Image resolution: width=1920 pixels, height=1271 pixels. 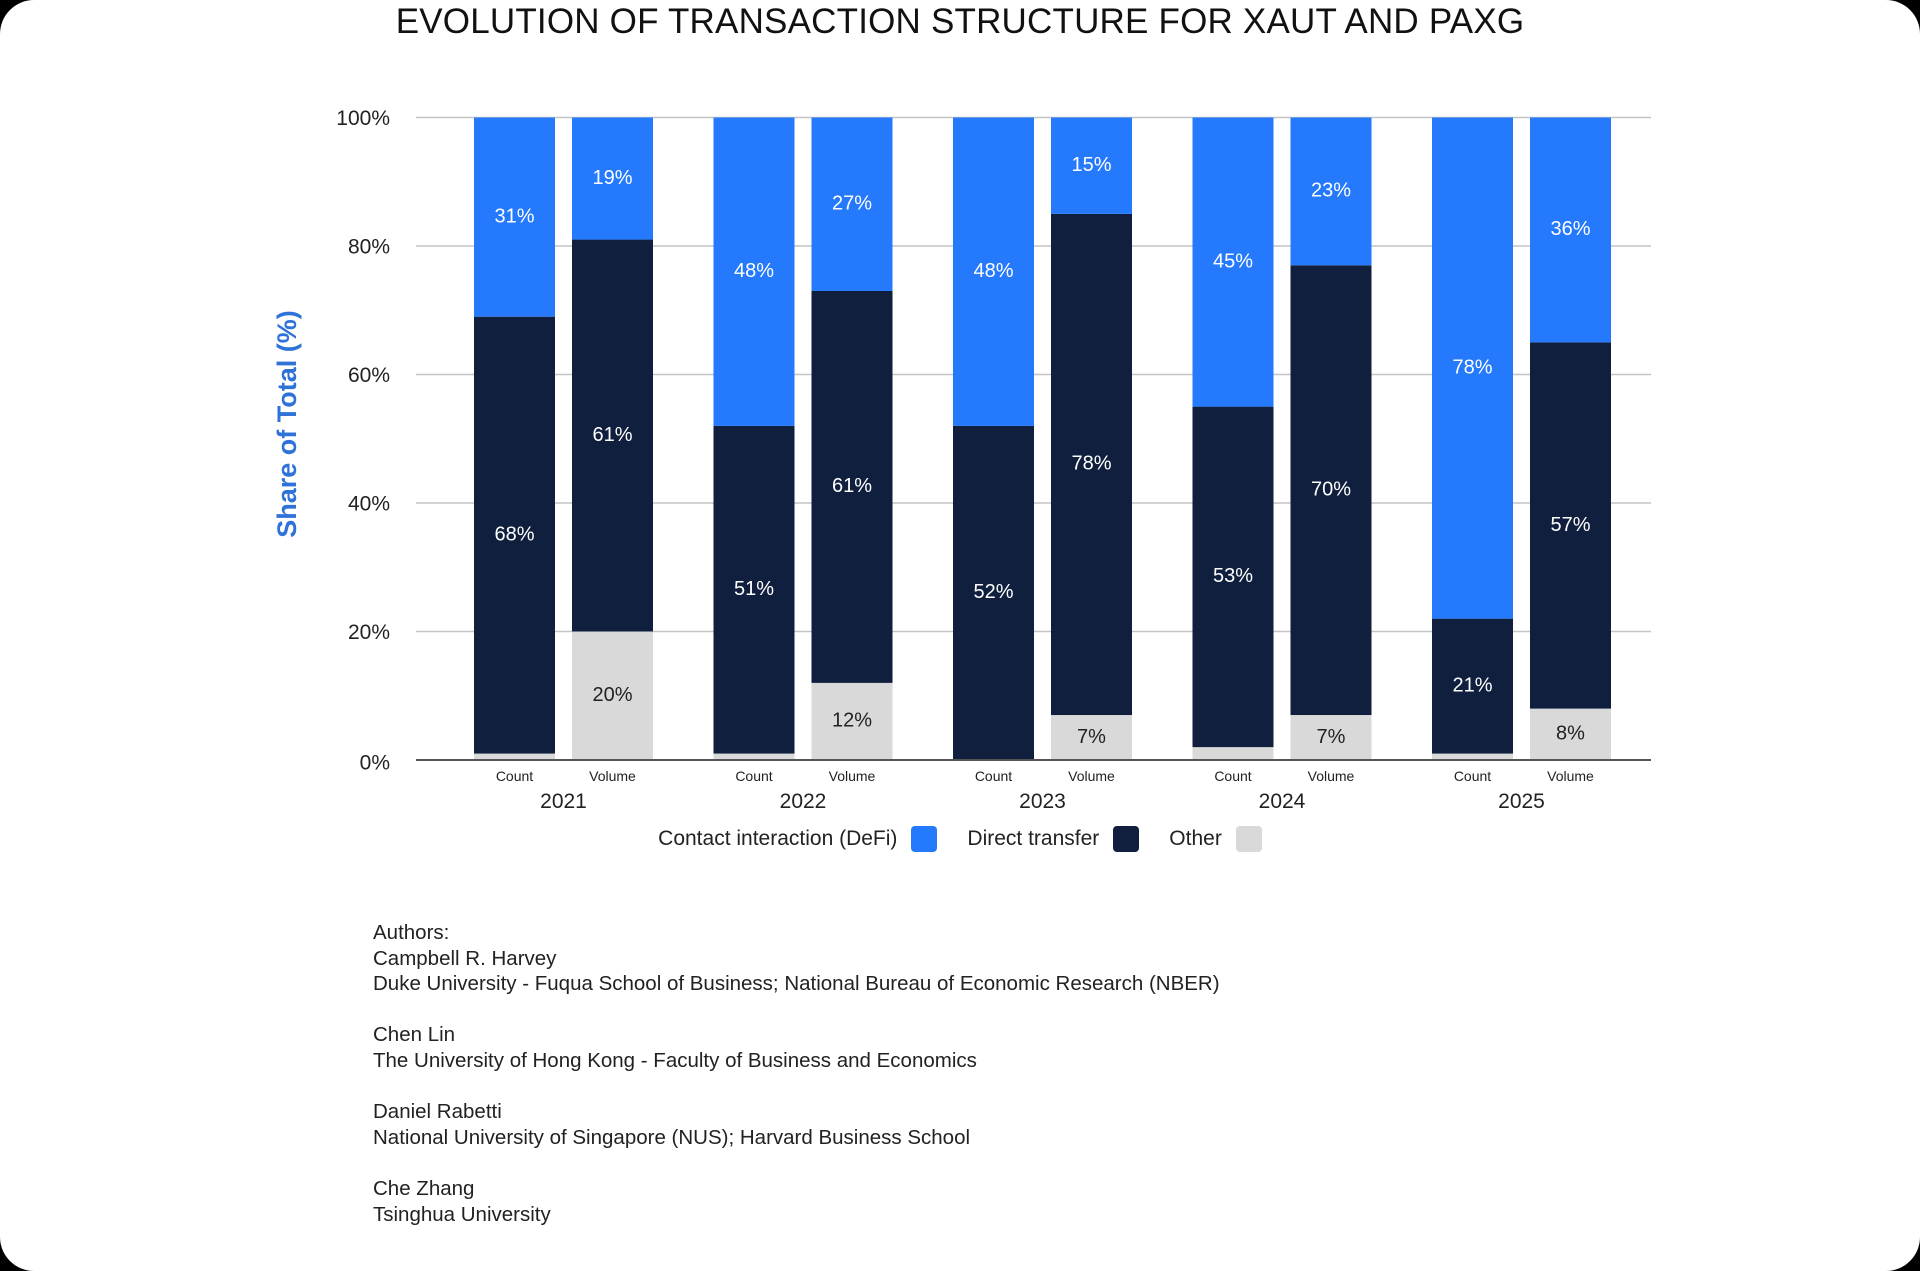 I want to click on legend-label: Direct transfer, so click(x=1033, y=838).